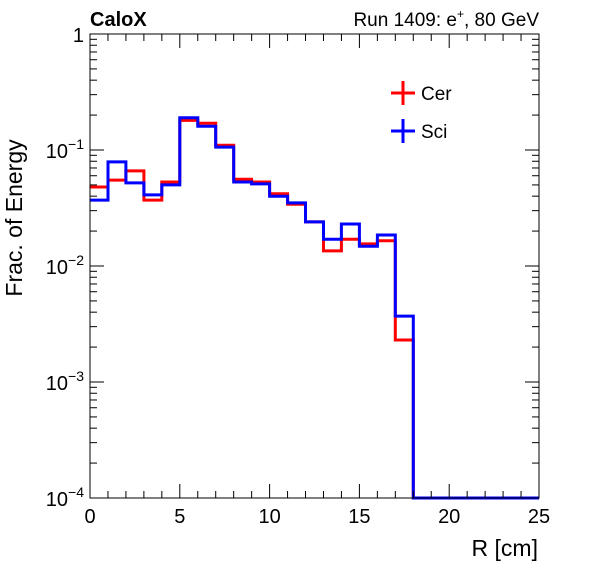  What do you see at coordinates (179, 517) in the screenshot?
I see `x-tick-label: 5` at bounding box center [179, 517].